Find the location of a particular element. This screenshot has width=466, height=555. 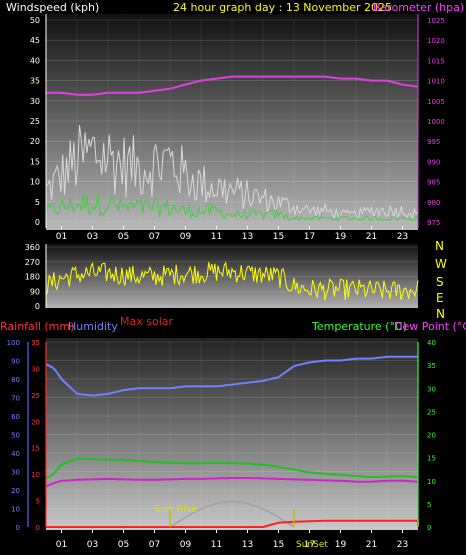

wind-direction-line is located at coordinates (232, 281).